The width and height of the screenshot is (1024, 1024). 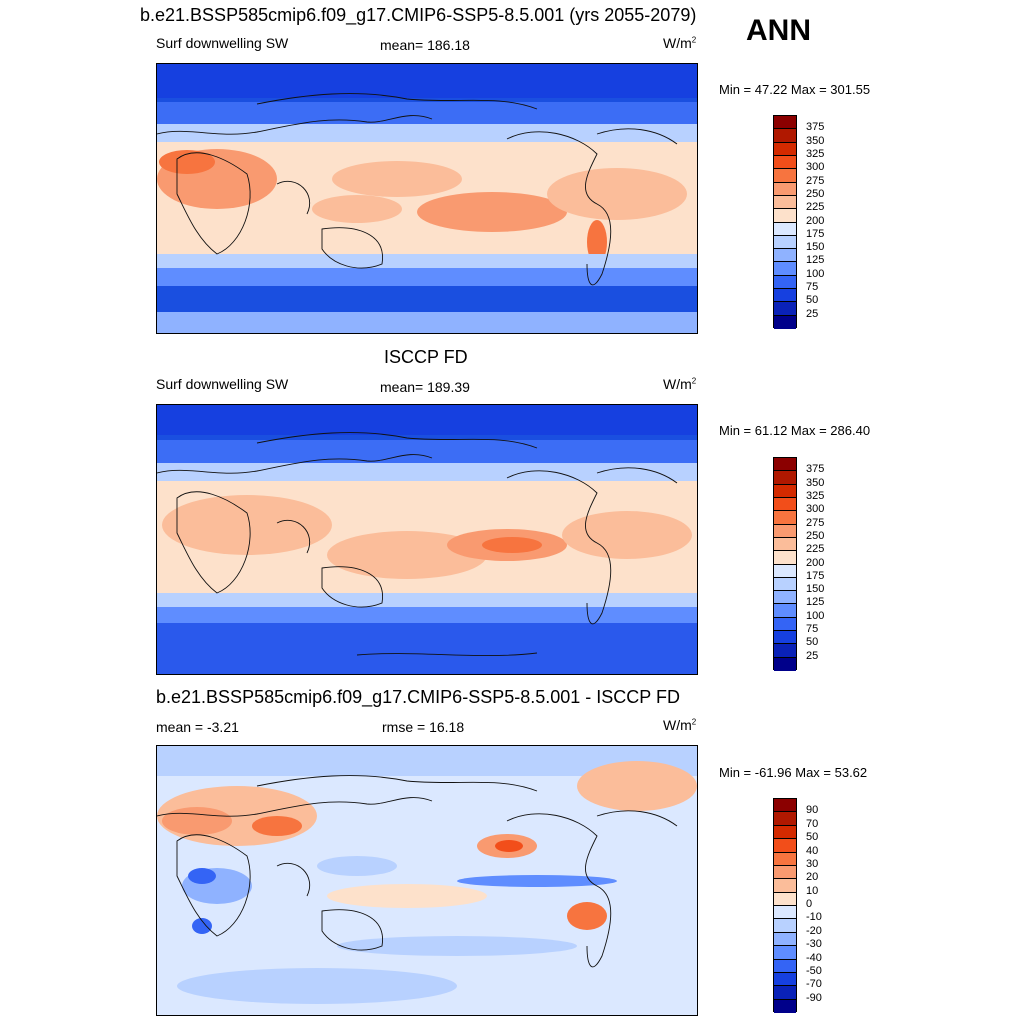 I want to click on colorbar-tick-label: -40, so click(x=814, y=957).